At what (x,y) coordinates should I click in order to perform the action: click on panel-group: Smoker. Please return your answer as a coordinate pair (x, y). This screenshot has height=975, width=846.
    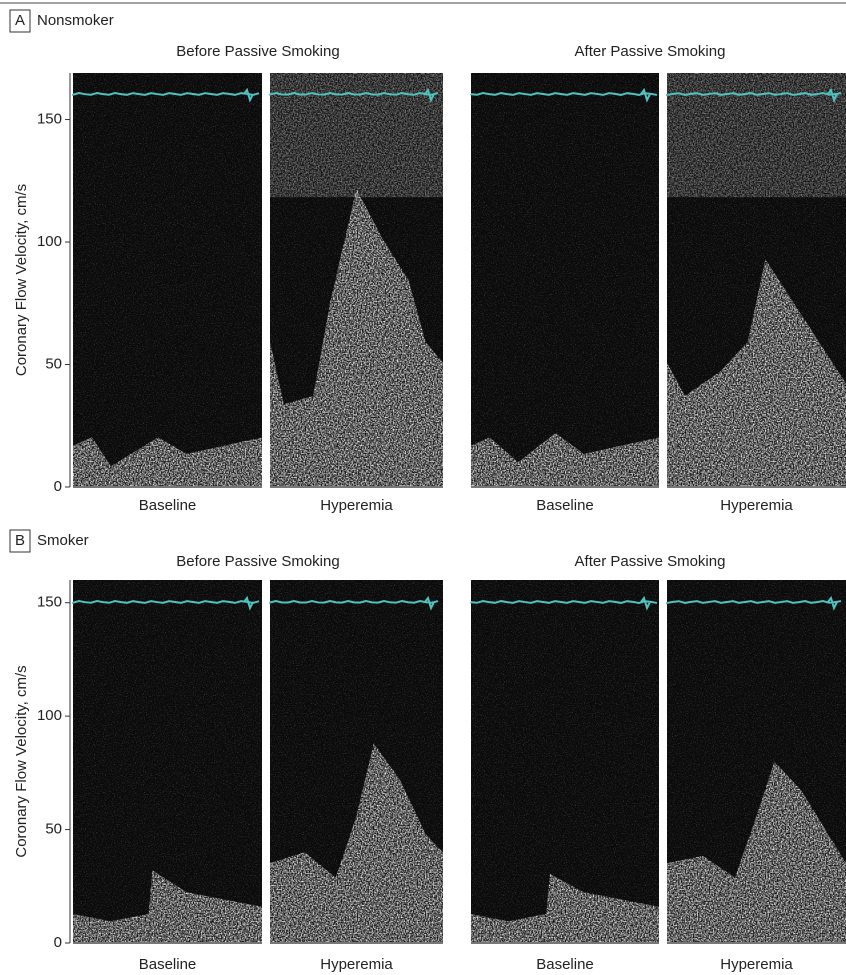
    Looking at the image, I should click on (63, 540).